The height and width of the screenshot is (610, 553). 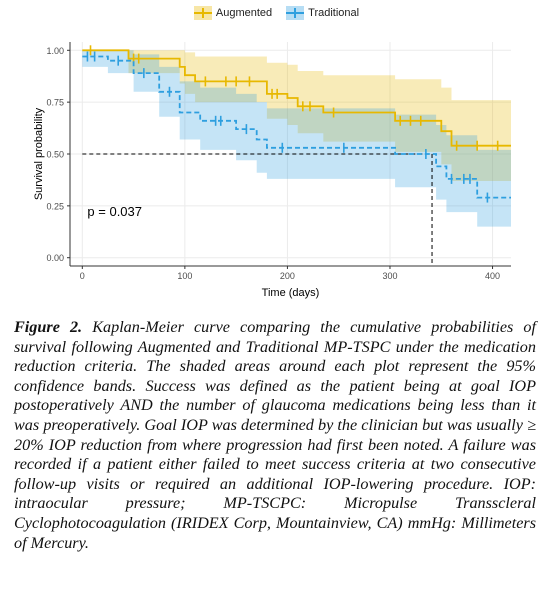 What do you see at coordinates (389, 276) in the screenshot?
I see `x-tick-label: 300` at bounding box center [389, 276].